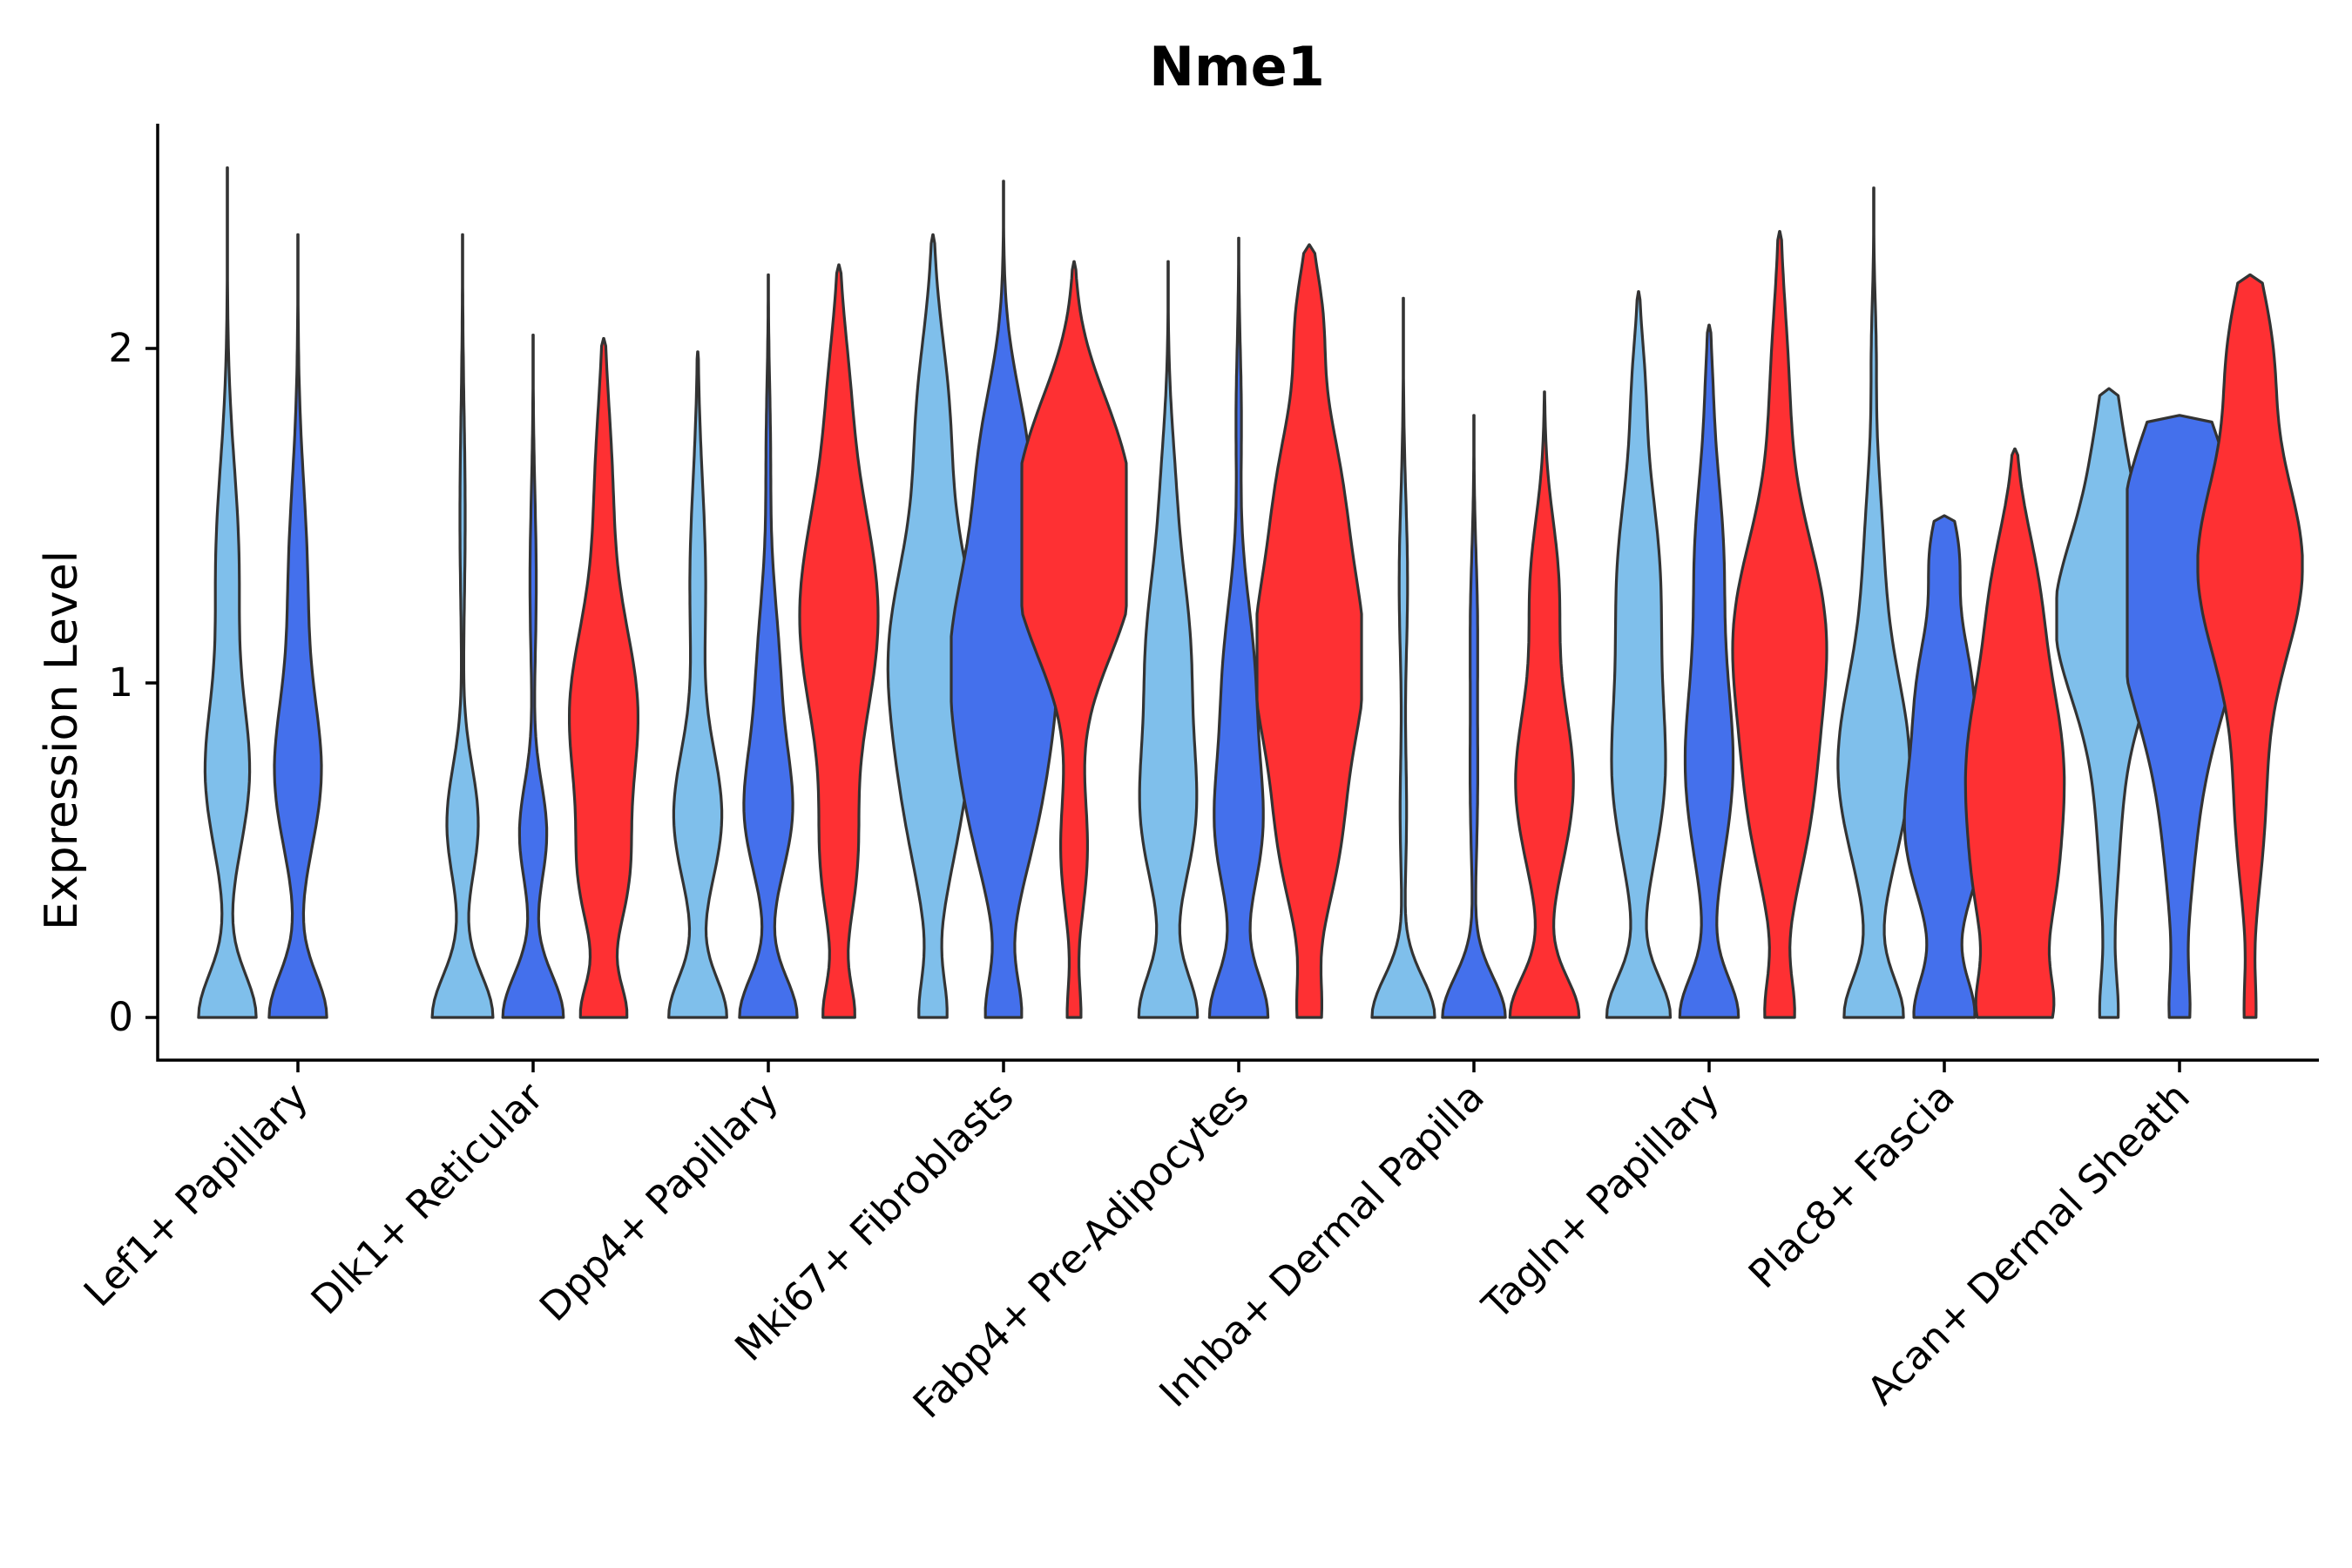  Describe the element at coordinates (196, 1194) in the screenshot. I see `x-tick-label: Lef1+ Papillary` at that location.